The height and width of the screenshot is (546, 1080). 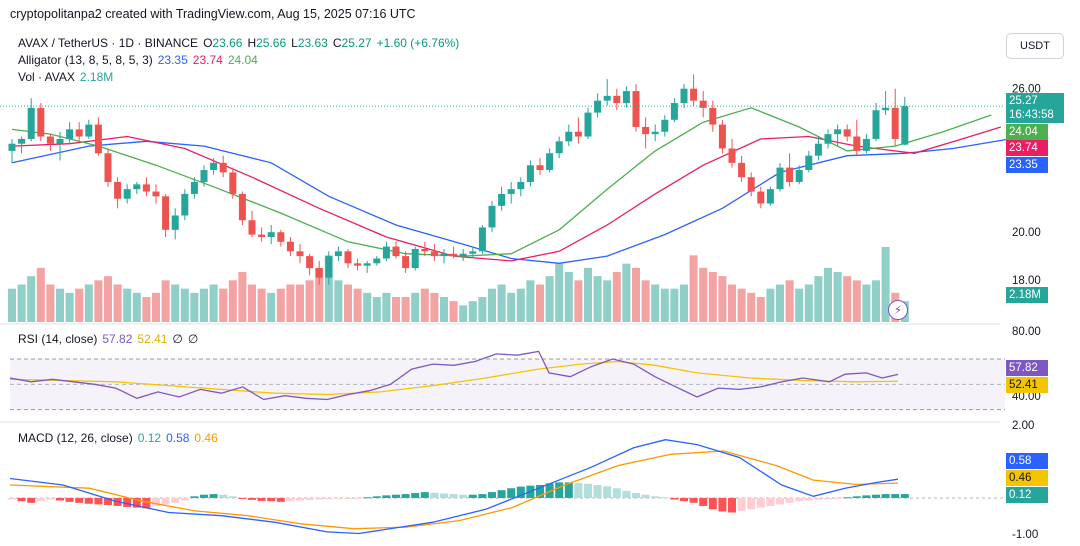 What do you see at coordinates (1027, 478) in the screenshot?
I see `macd-signal-tag: 0.46` at bounding box center [1027, 478].